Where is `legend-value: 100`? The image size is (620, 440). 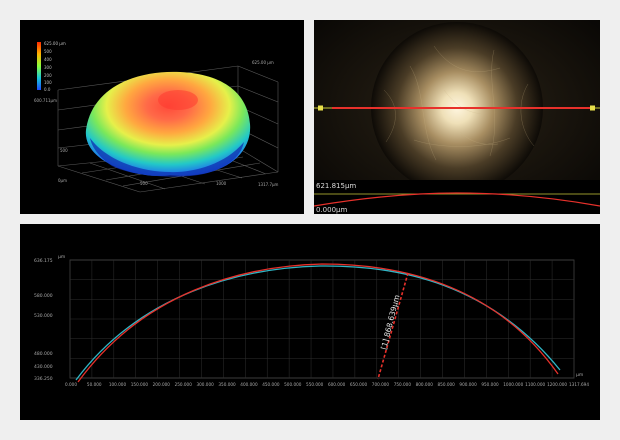 legend-value: 100 is located at coordinates (48, 82).